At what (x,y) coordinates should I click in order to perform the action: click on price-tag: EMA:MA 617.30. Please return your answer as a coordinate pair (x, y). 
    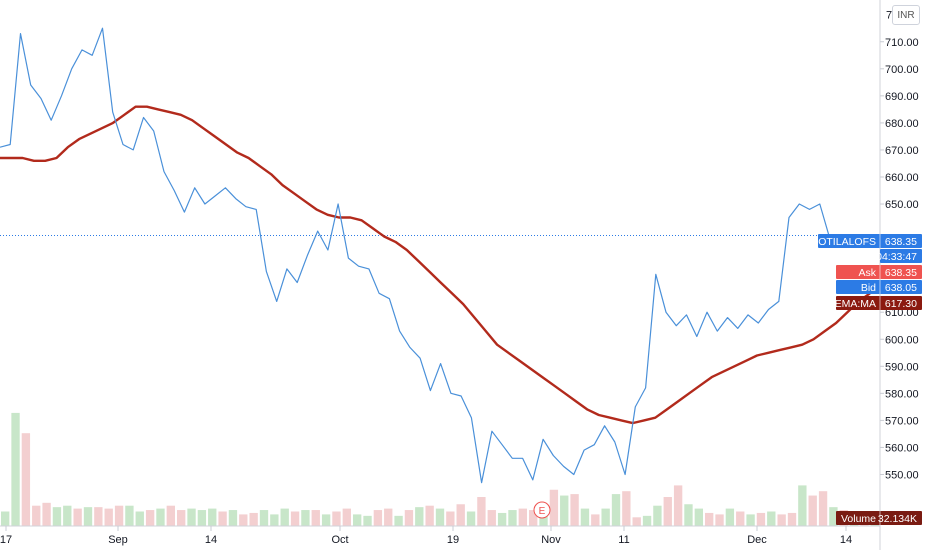
    Looking at the image, I should click on (878, 303).